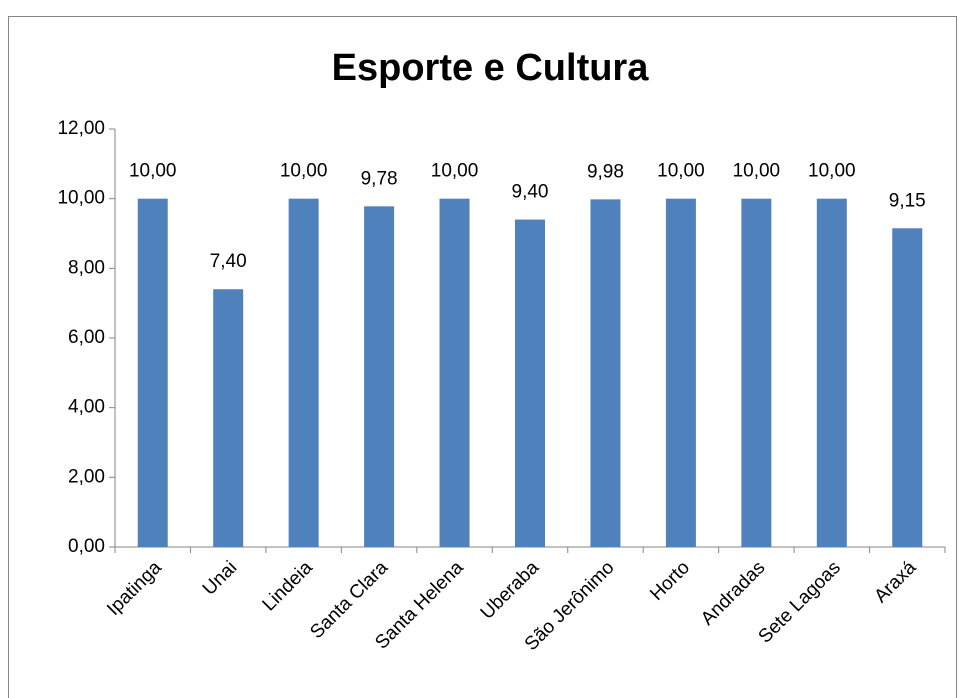 The image size is (959, 698). I want to click on y-tick-label: 10,00, so click(81, 198).